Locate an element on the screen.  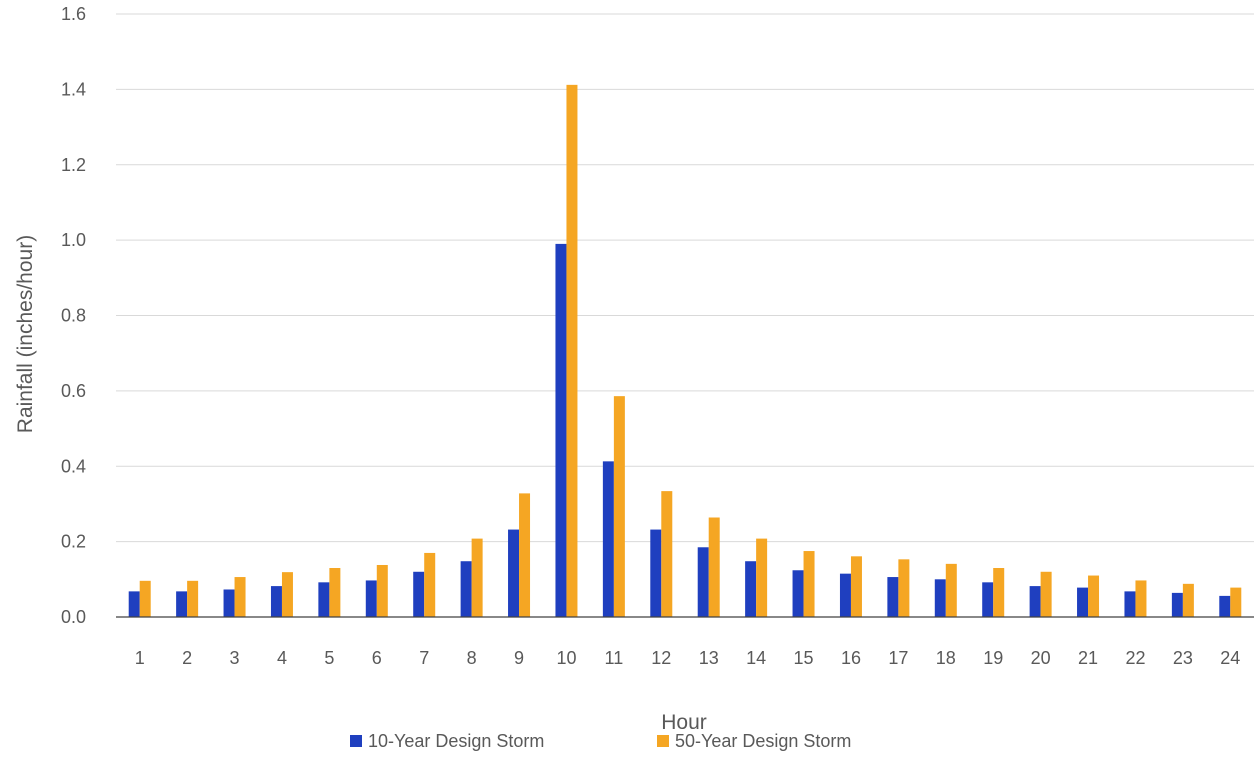
x-tick-label: 18 is located at coordinates (946, 658).